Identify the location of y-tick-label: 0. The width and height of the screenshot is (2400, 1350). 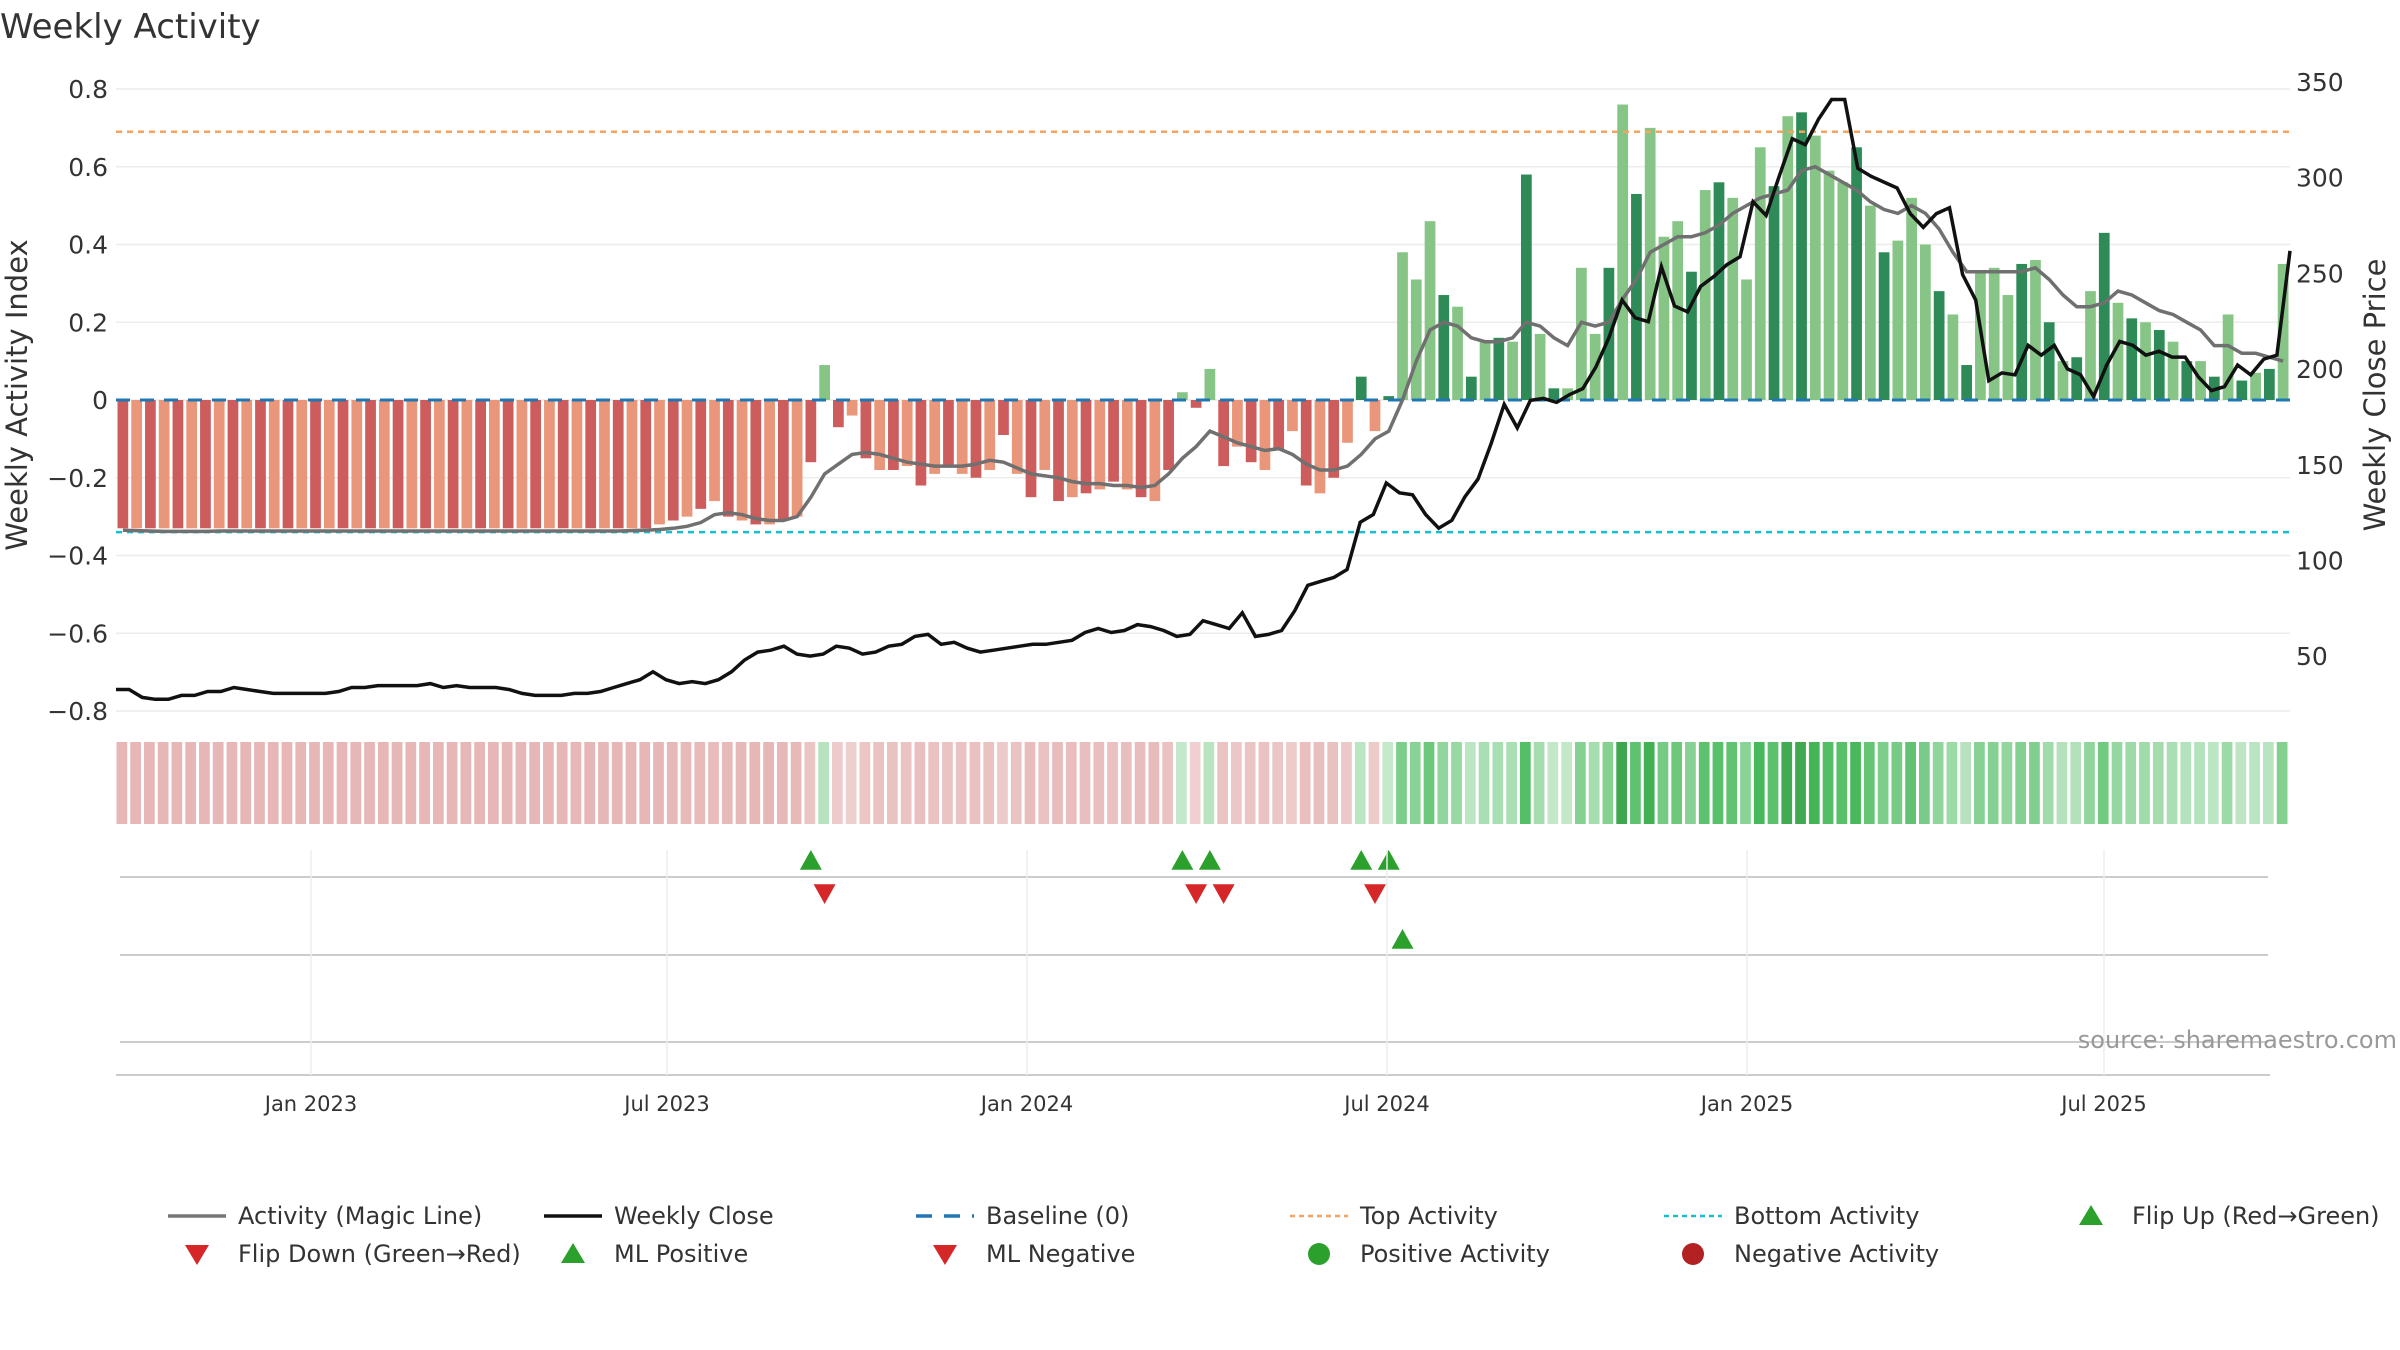
(100, 400).